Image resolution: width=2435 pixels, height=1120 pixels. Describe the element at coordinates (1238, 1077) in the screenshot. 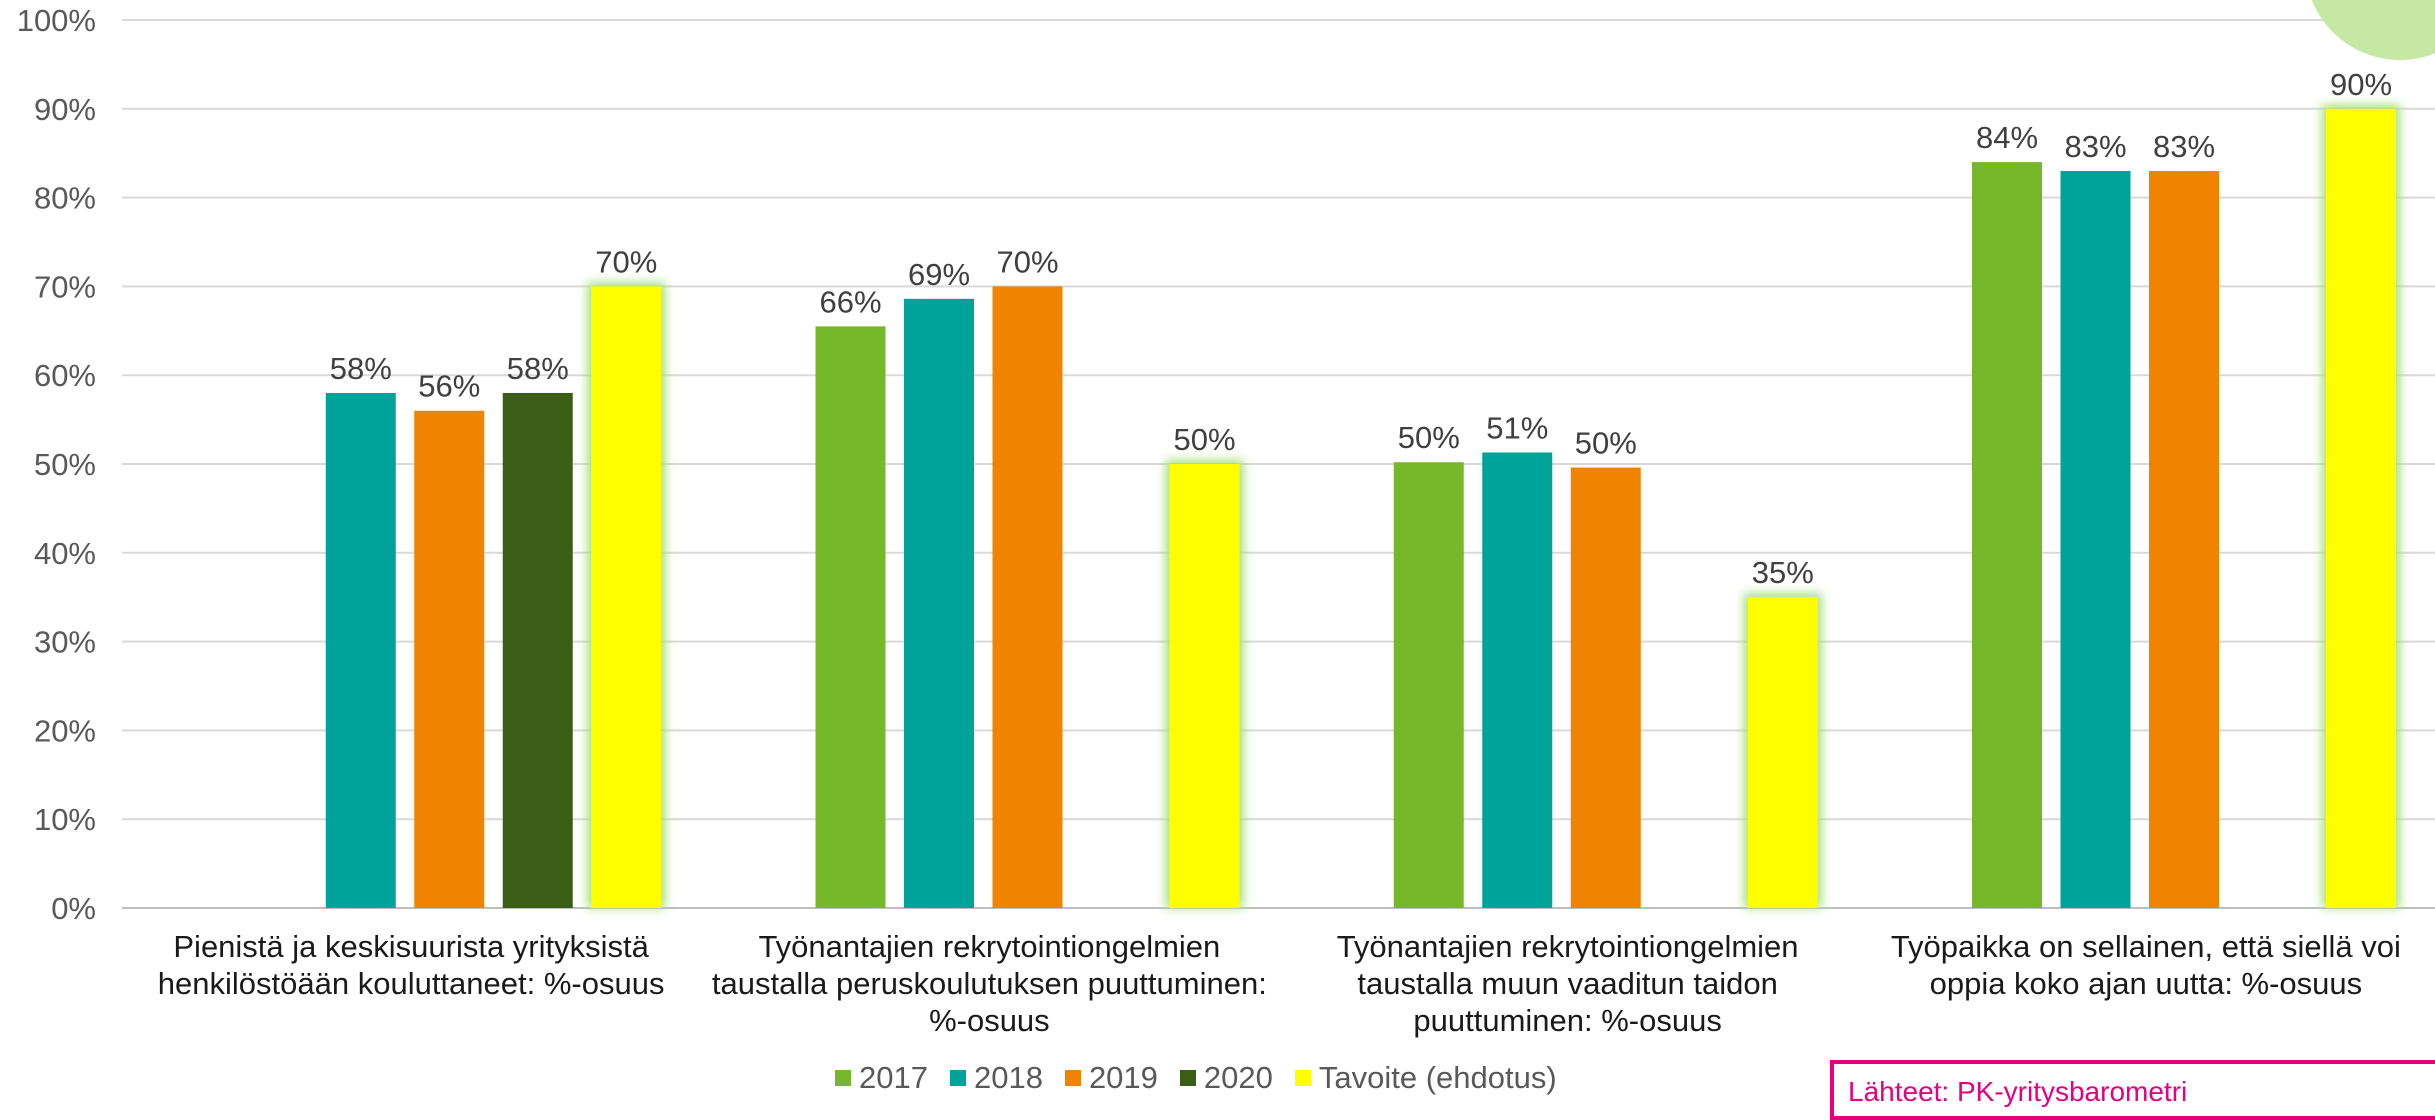

I see `legend-label: 2020` at that location.